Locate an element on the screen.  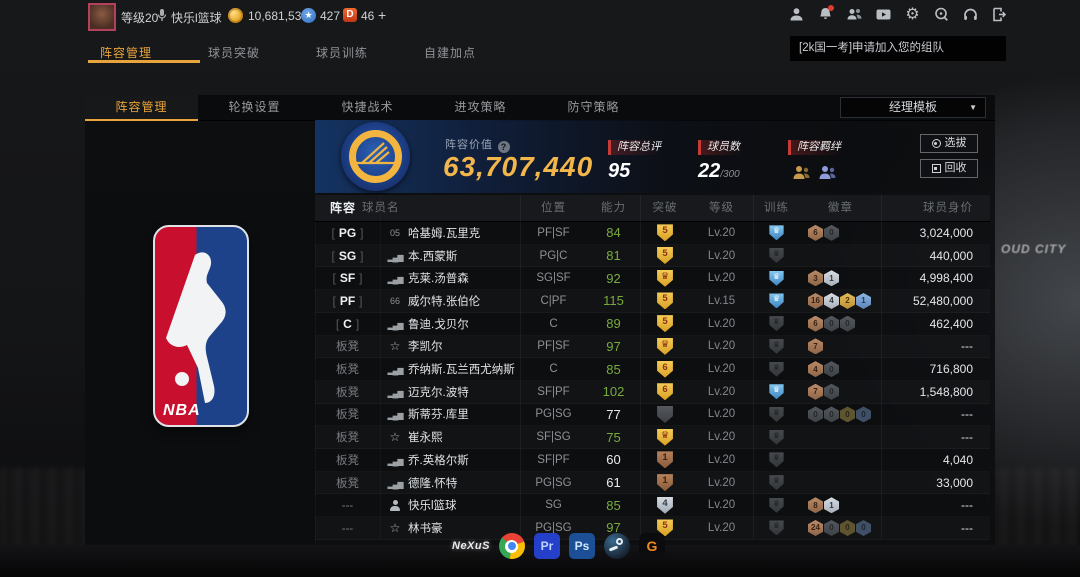
headset-icon is located at coordinates (970, 14).